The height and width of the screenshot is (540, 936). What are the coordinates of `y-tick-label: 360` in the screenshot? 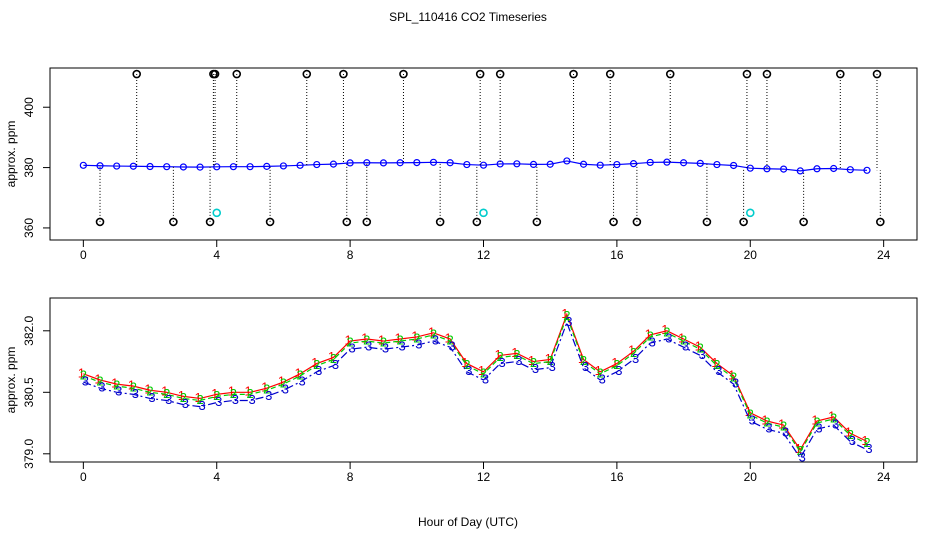 It's located at (29, 228).